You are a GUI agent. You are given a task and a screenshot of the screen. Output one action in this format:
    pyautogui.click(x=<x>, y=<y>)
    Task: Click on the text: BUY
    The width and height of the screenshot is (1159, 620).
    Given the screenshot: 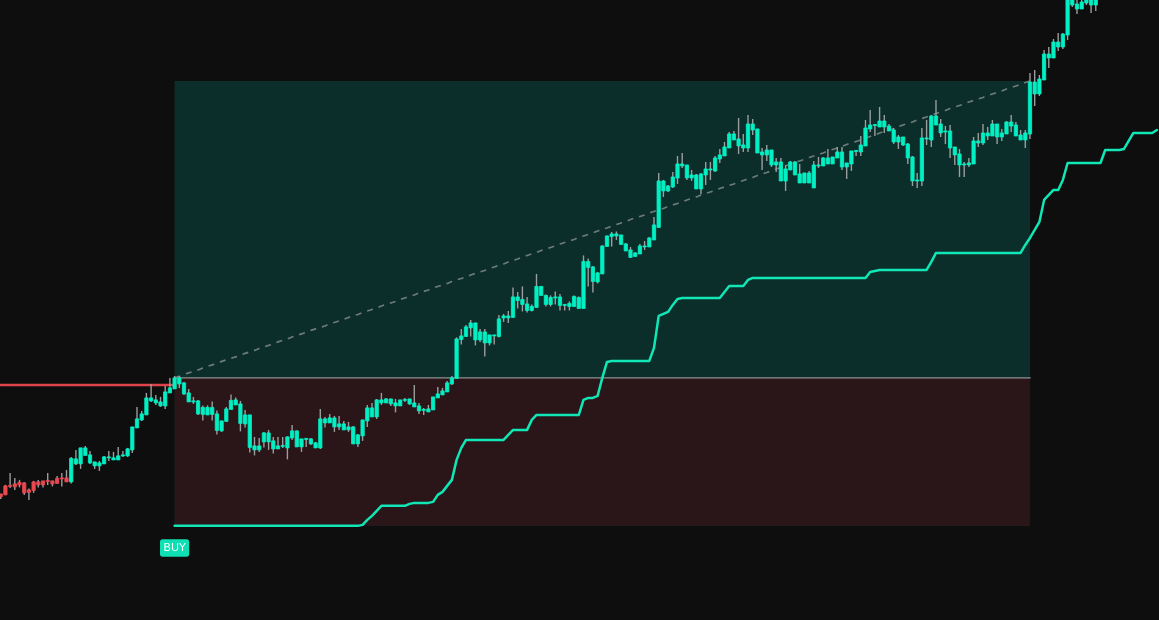 What is the action you would take?
    pyautogui.click(x=175, y=547)
    